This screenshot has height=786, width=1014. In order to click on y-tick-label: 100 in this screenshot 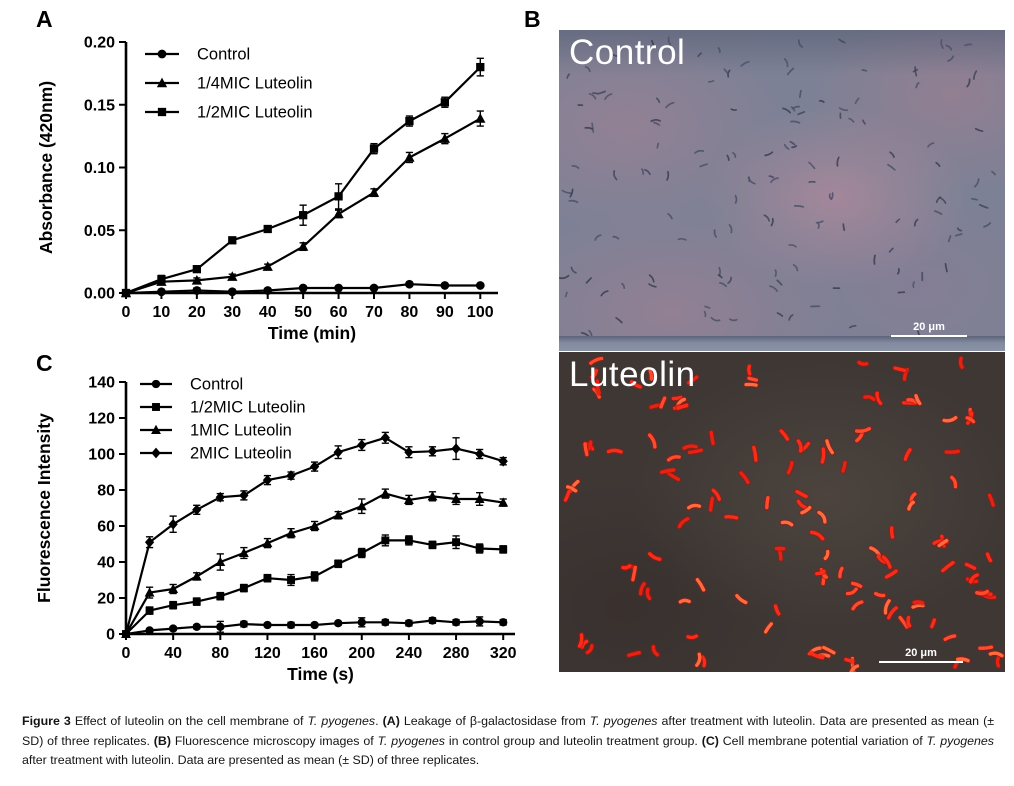, I will do `click(101, 455)`.